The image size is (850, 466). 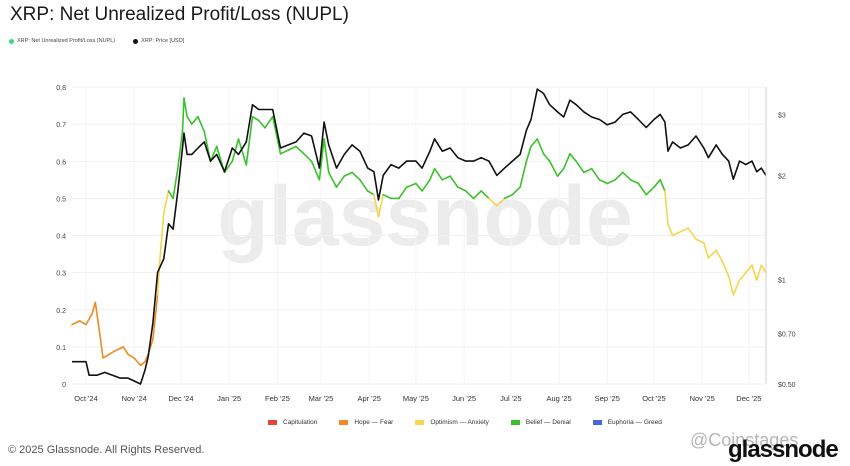 What do you see at coordinates (61, 88) in the screenshot?
I see `y-left-tick-label: 0.8` at bounding box center [61, 88].